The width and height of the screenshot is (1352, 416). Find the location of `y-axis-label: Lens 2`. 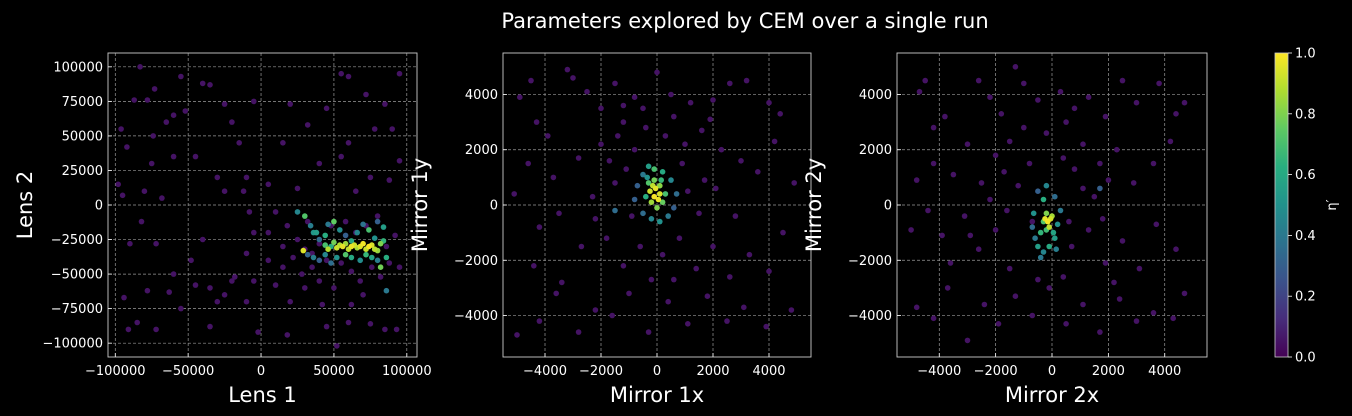

y-axis-label: Lens 2 is located at coordinates (25, 205).